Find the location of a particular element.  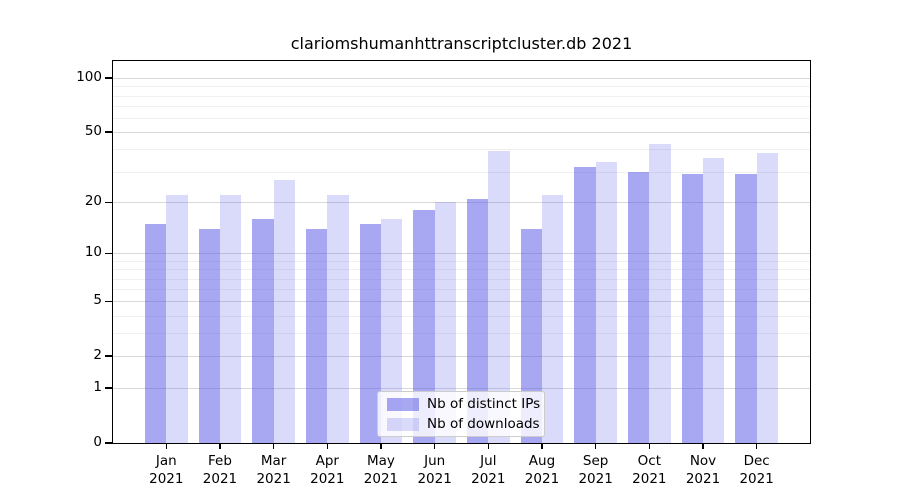

y-tick-label: 100 is located at coordinates (89, 77).